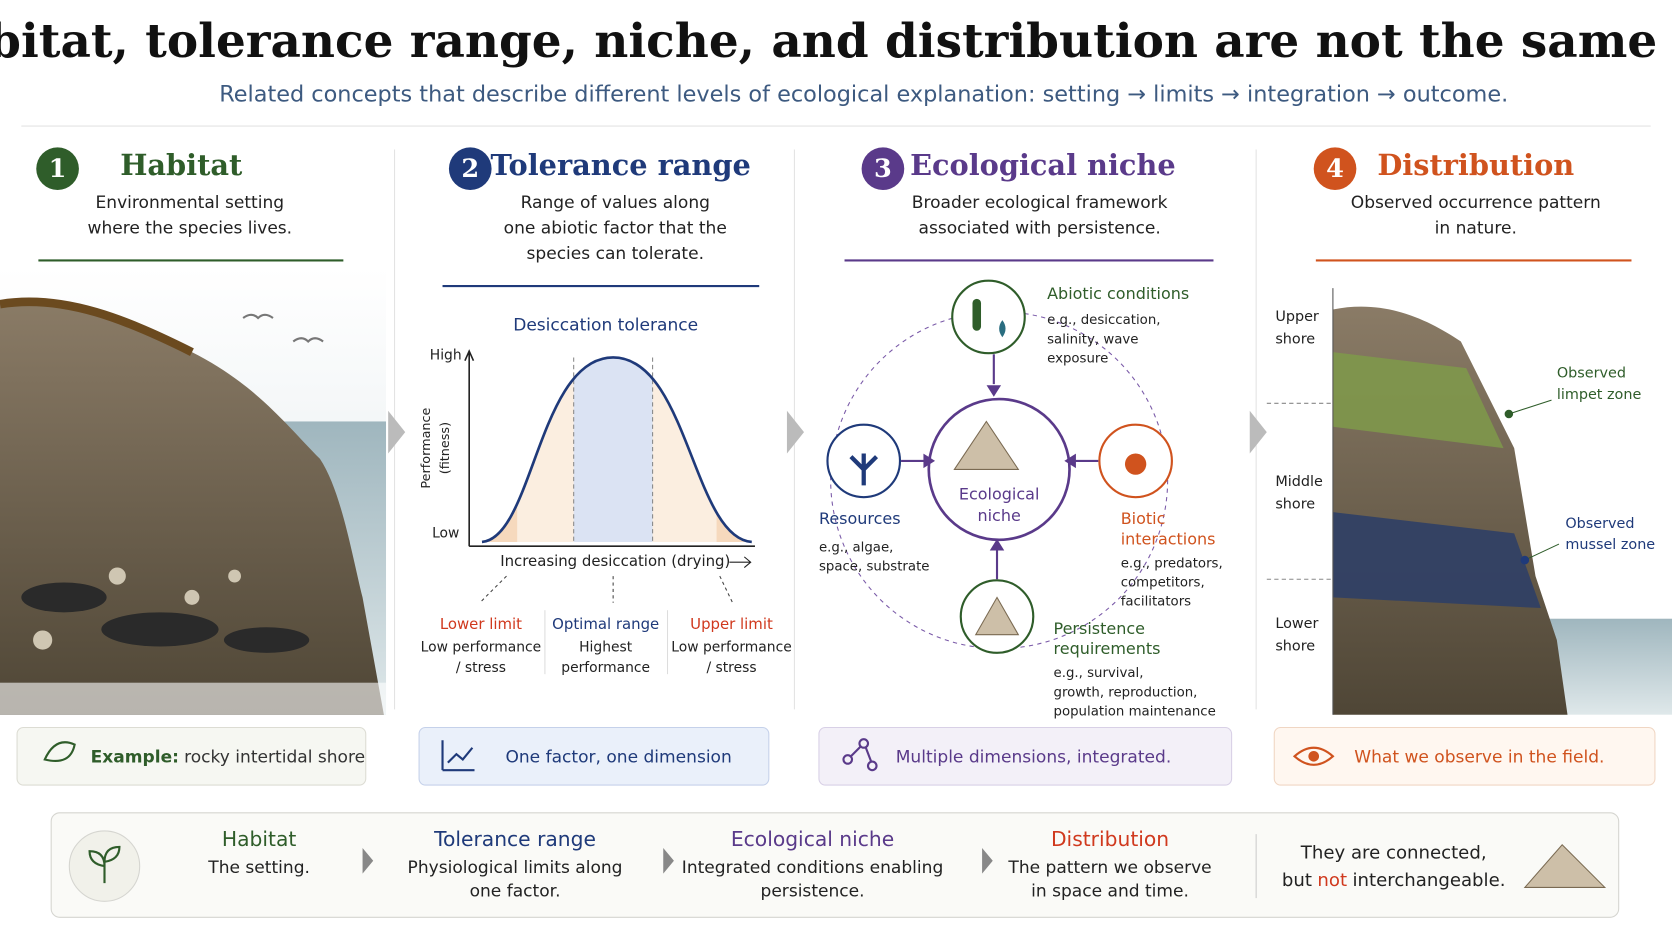  What do you see at coordinates (514, 839) in the screenshot?
I see `summary-title: Tolerance range` at bounding box center [514, 839].